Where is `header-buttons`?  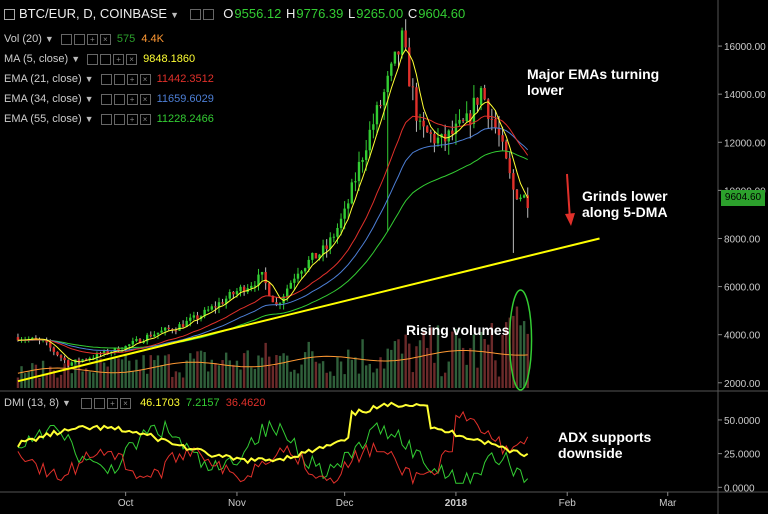 header-buttons is located at coordinates (202, 13).